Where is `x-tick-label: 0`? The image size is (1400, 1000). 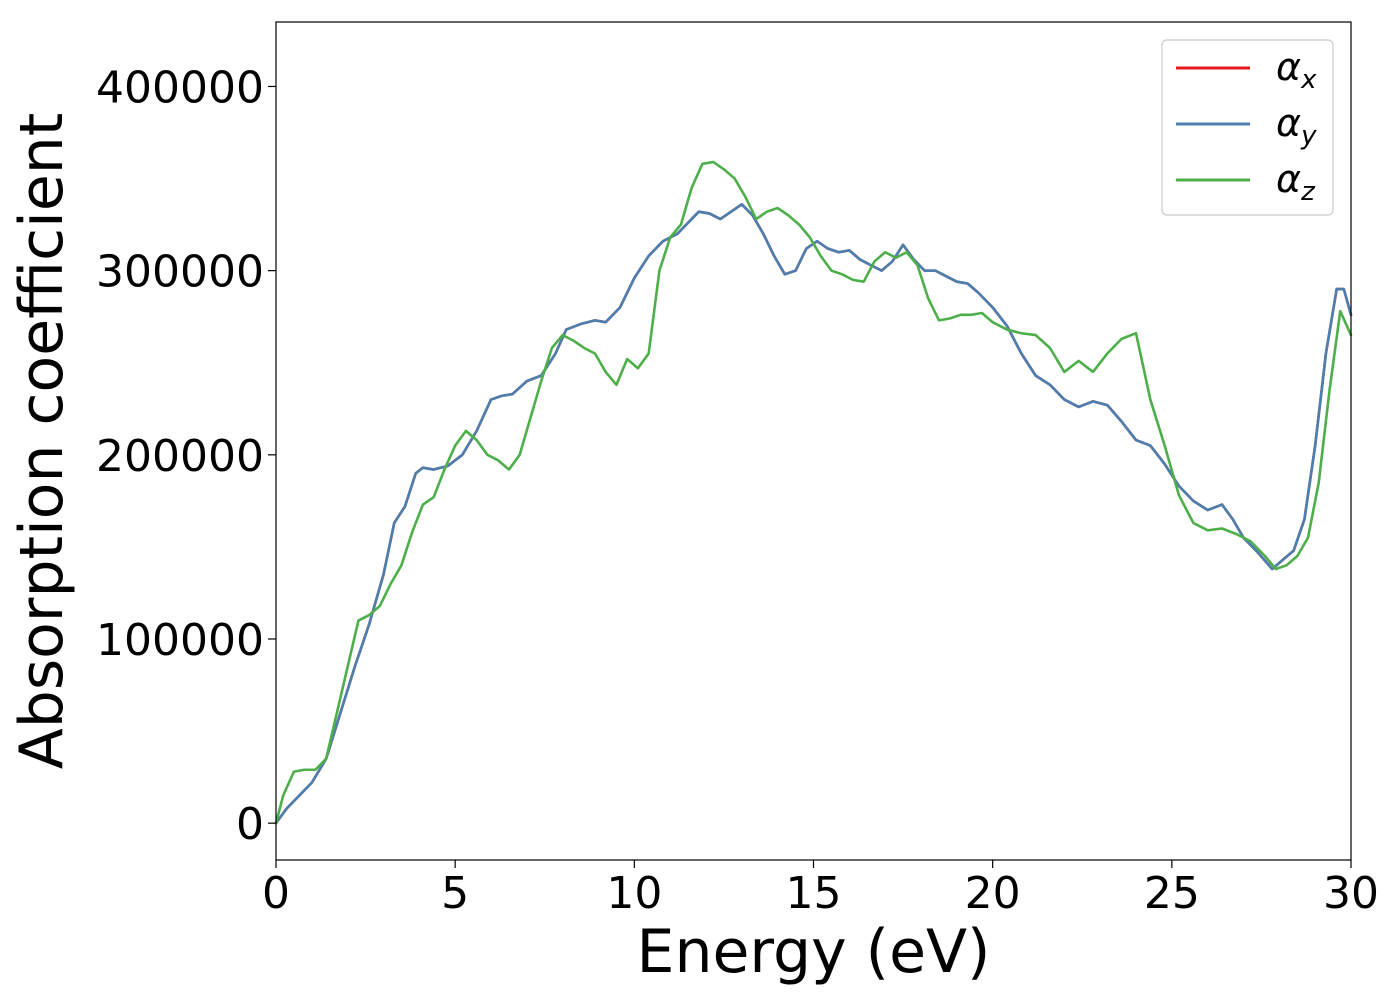
x-tick-label: 0 is located at coordinates (276, 893).